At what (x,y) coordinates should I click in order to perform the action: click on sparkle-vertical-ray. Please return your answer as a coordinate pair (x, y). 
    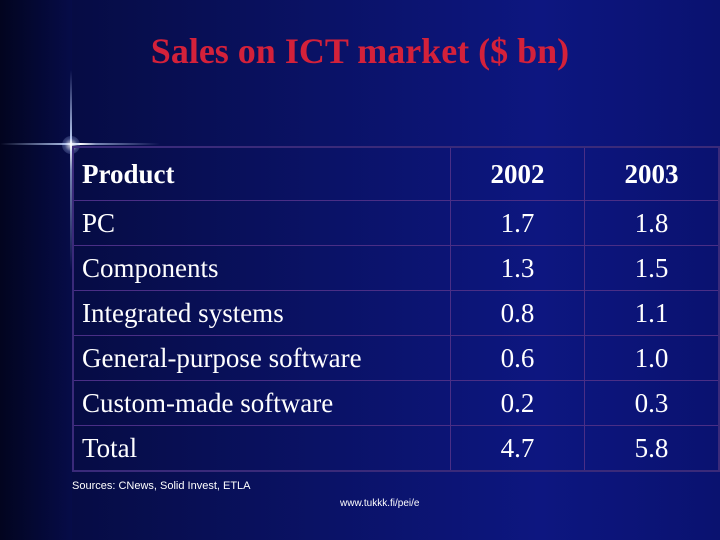
    Looking at the image, I should click on (71, 170).